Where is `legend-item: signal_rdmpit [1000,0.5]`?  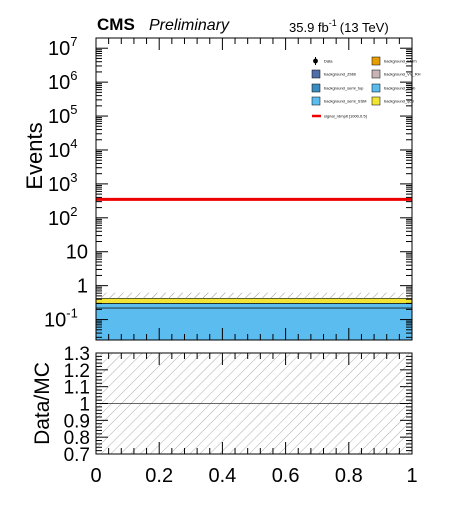
legend-item: signal_rdmpit [1000,0.5] is located at coordinates (339, 116).